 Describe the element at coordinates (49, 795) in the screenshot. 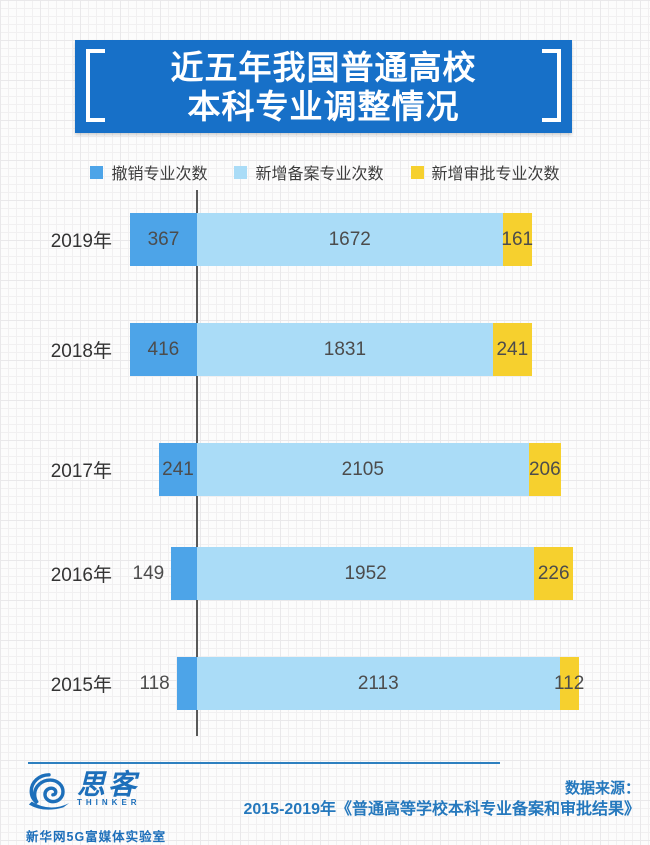

I see `wave-swirl-icon` at that location.